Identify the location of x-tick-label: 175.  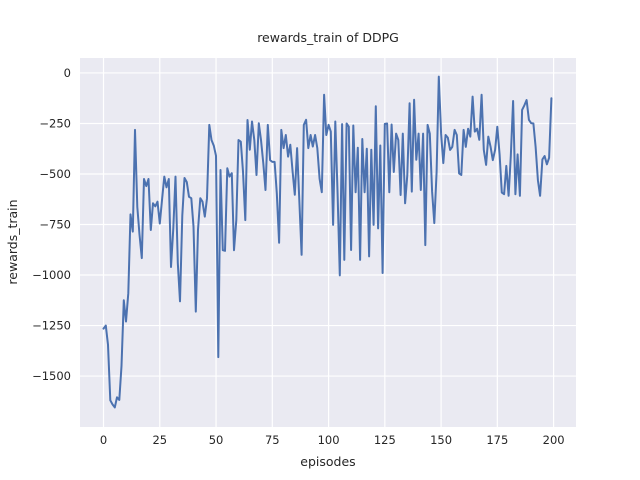
(497, 440).